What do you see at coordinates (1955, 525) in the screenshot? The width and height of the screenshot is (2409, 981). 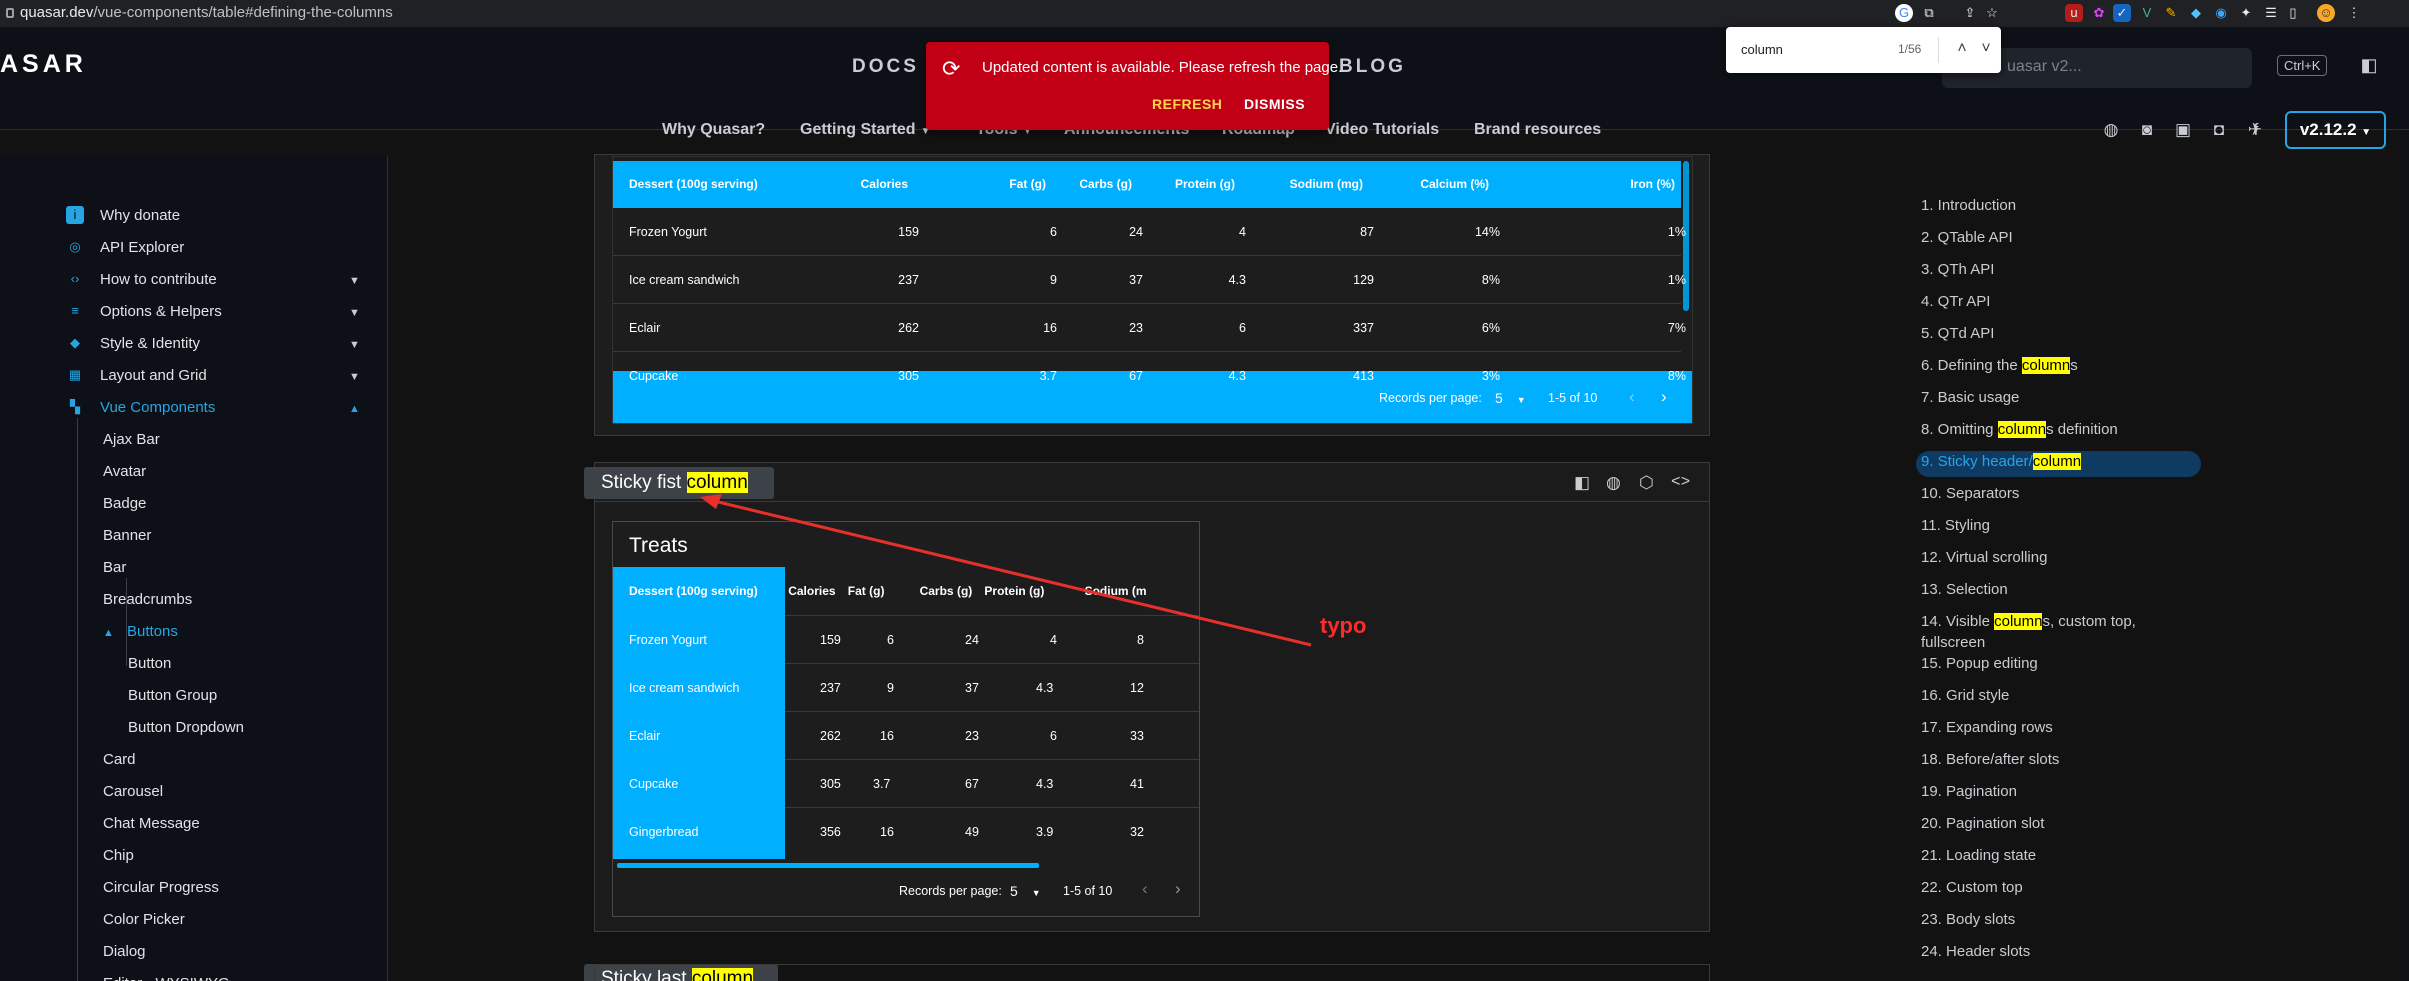 I see `toc-item: 11. Styling` at bounding box center [1955, 525].